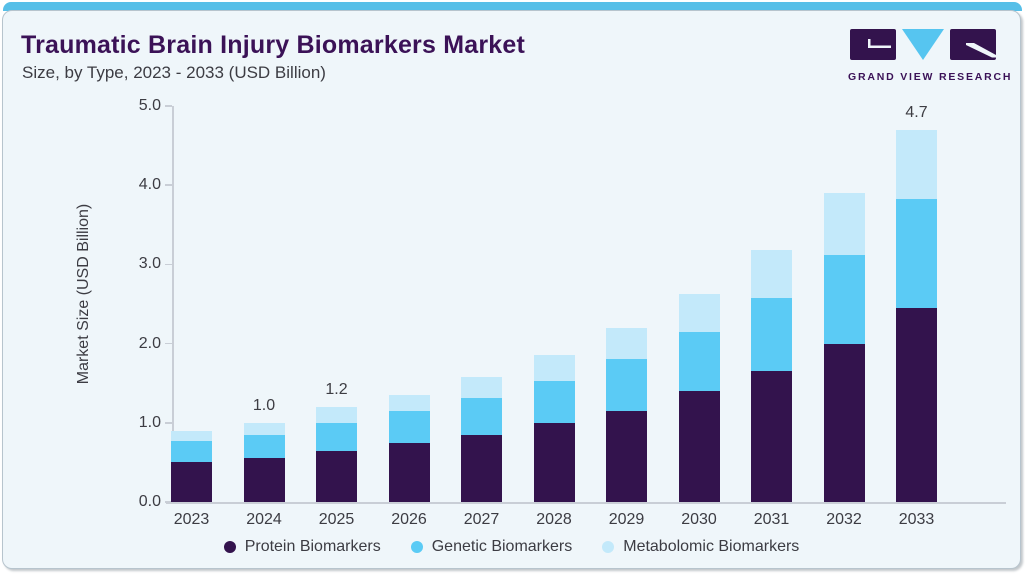 Image resolution: width=1025 pixels, height=576 pixels. I want to click on bar-segment-2029-protein-biomarkers, so click(626, 456).